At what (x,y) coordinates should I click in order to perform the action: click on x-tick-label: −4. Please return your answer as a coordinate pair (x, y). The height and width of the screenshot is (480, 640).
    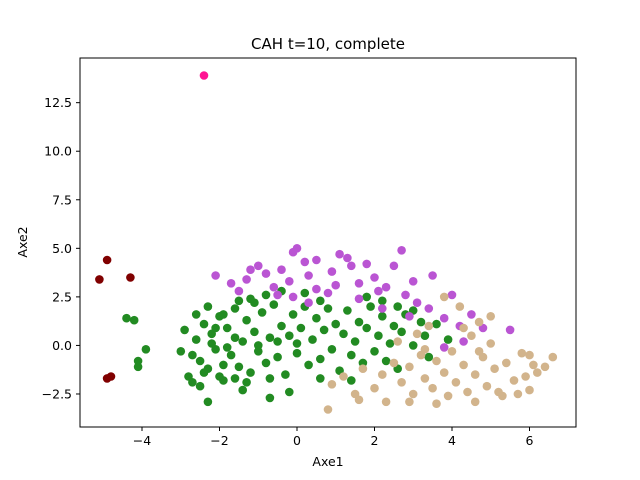
    Looking at the image, I should click on (142, 440).